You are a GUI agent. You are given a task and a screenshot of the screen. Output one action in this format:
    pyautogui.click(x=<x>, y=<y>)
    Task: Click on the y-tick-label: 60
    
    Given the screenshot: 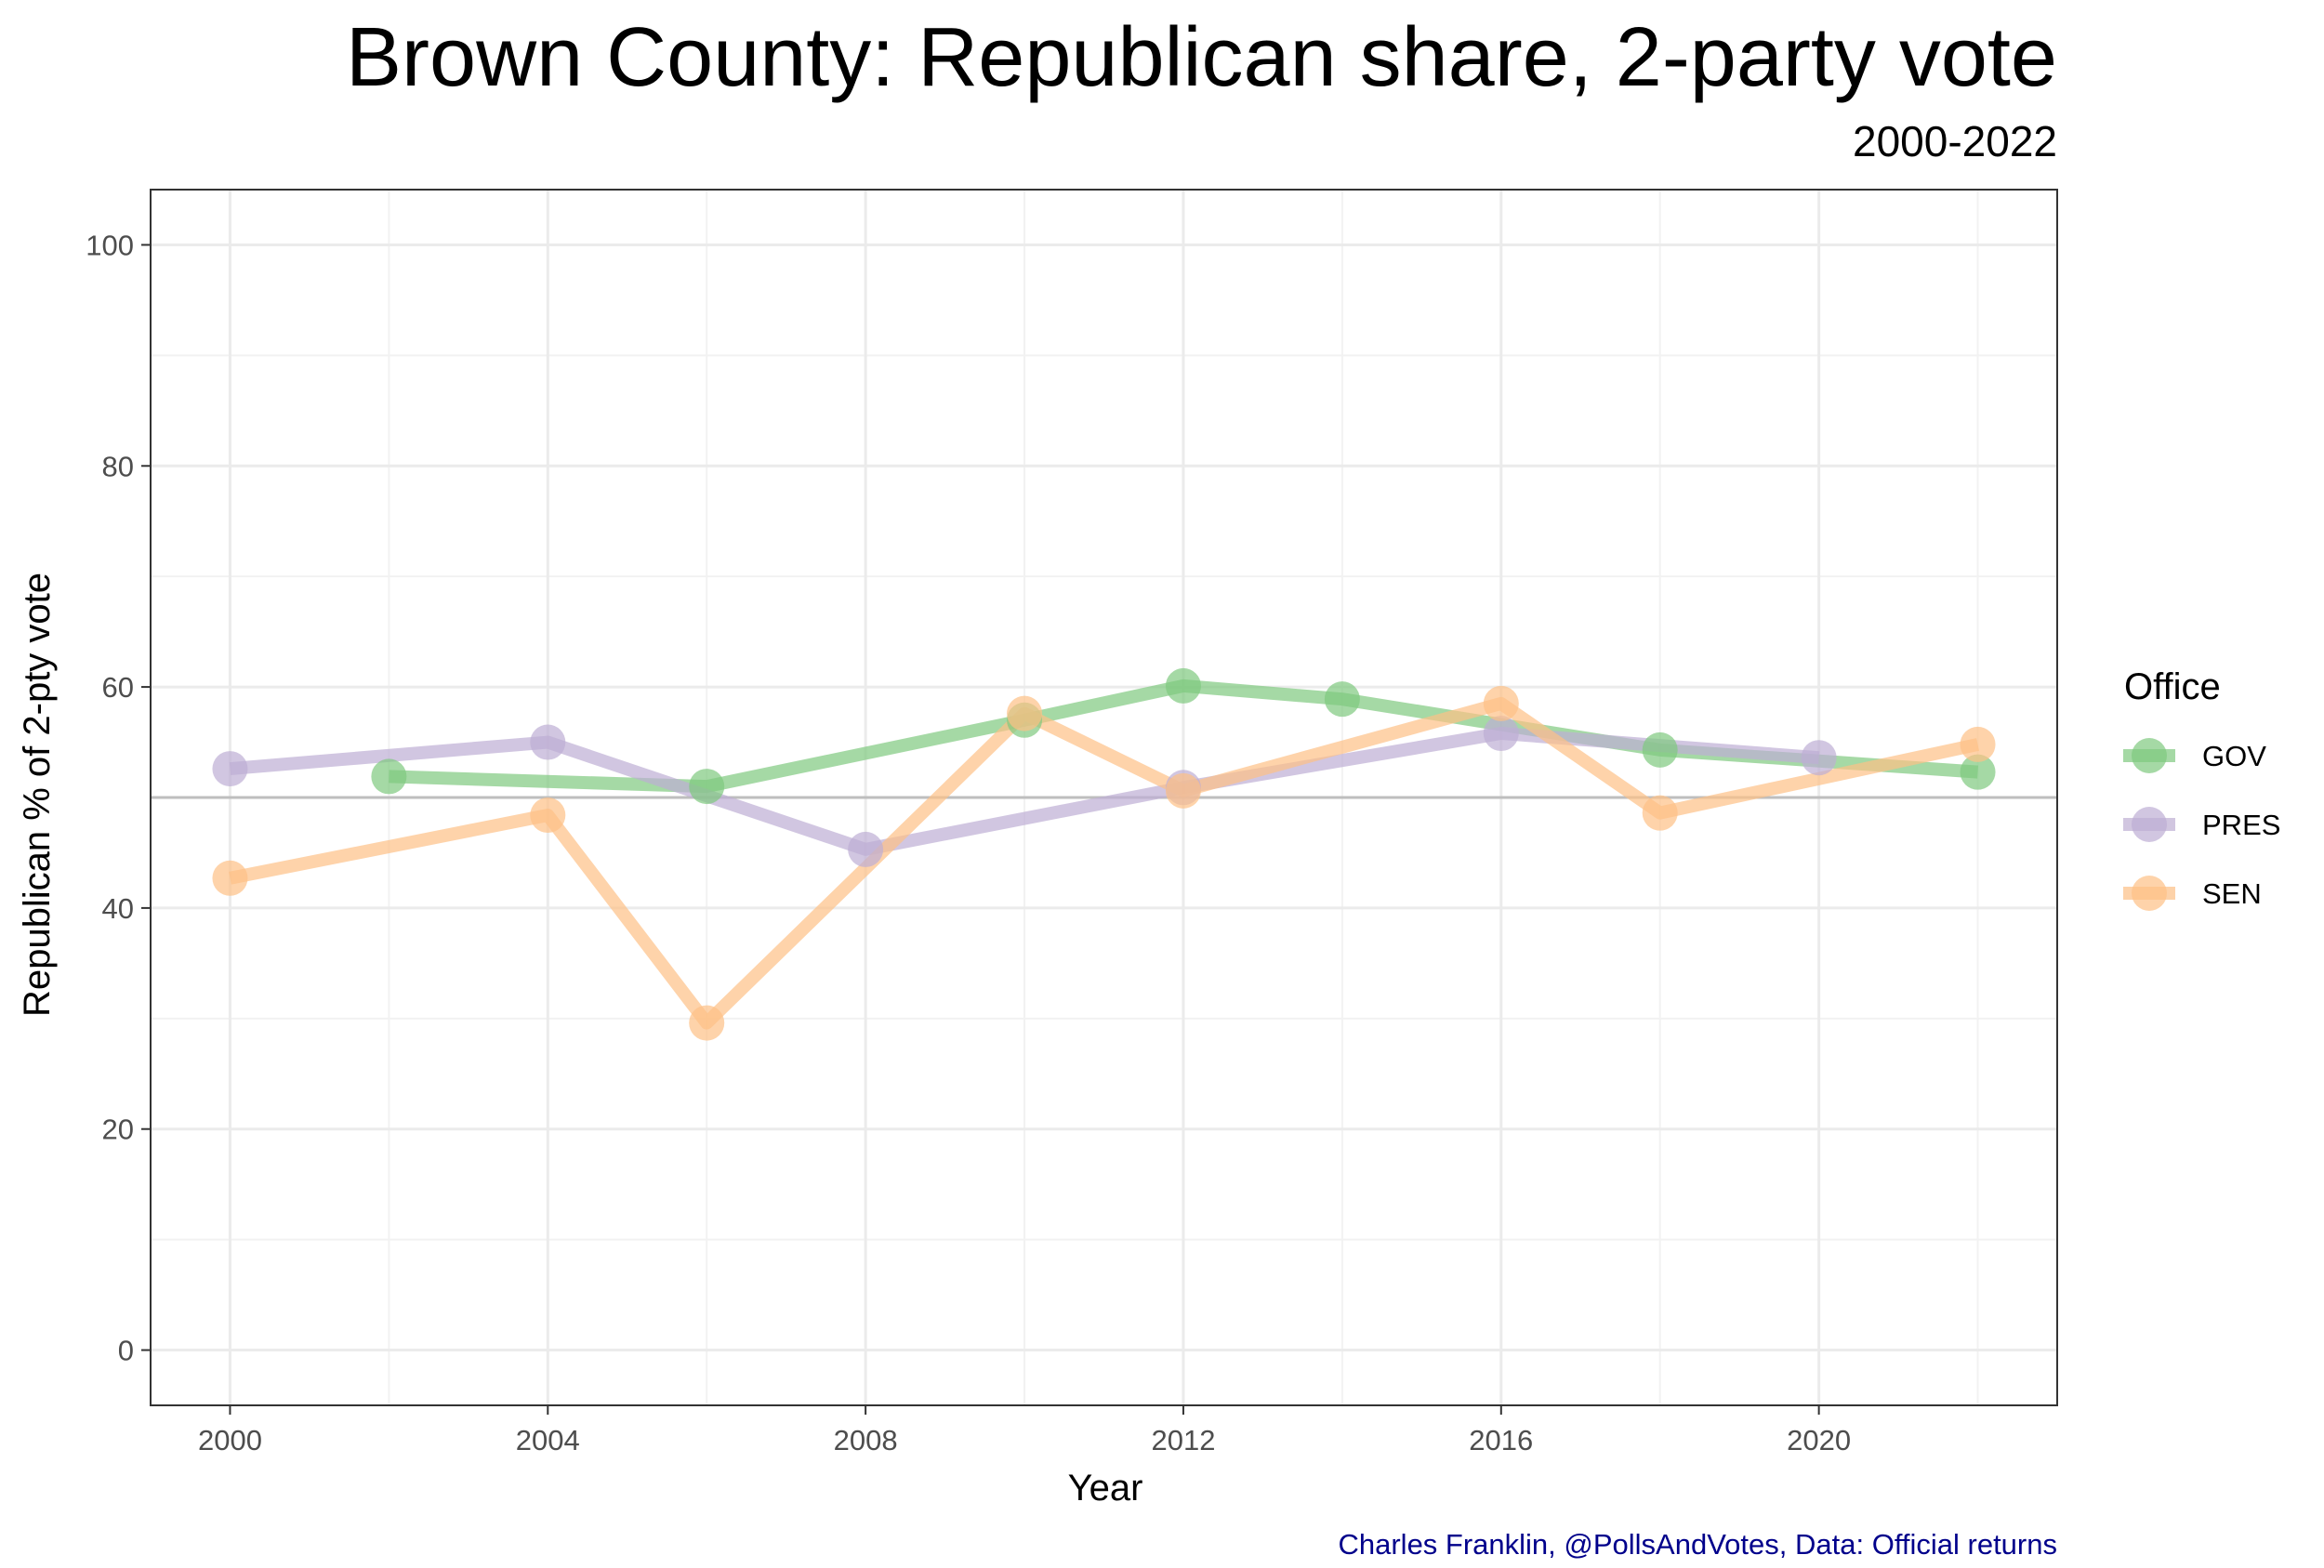 What is the action you would take?
    pyautogui.click(x=118, y=688)
    